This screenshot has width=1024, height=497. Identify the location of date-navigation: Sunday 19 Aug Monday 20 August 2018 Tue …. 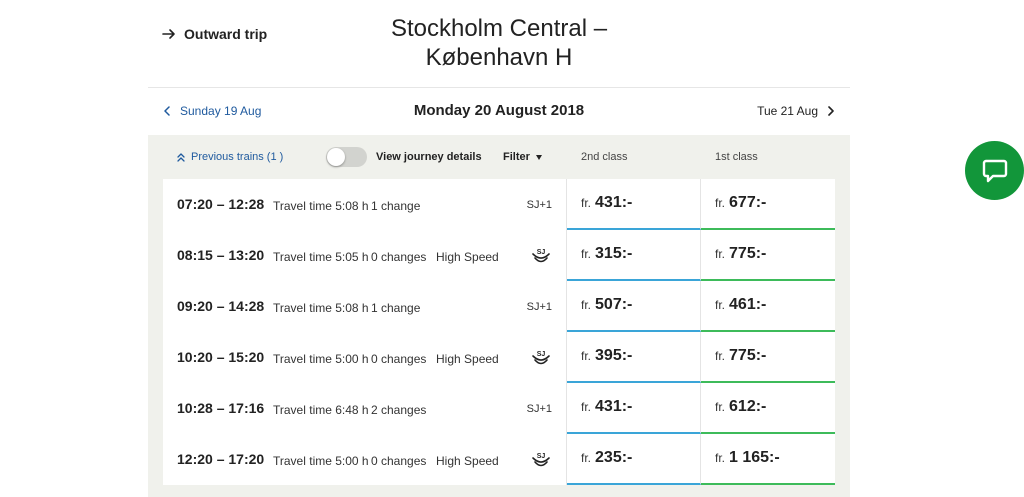
(499, 111).